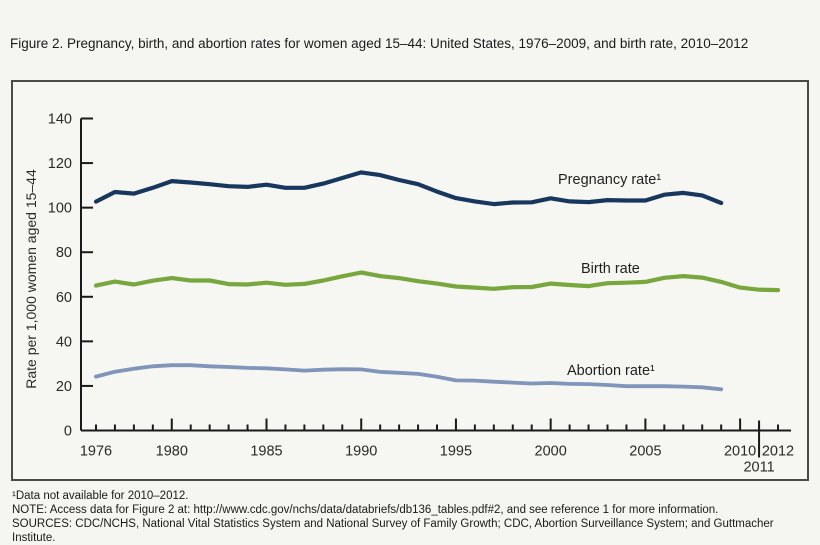  What do you see at coordinates (456, 452) in the screenshot?
I see `svg-text: 1995` at bounding box center [456, 452].